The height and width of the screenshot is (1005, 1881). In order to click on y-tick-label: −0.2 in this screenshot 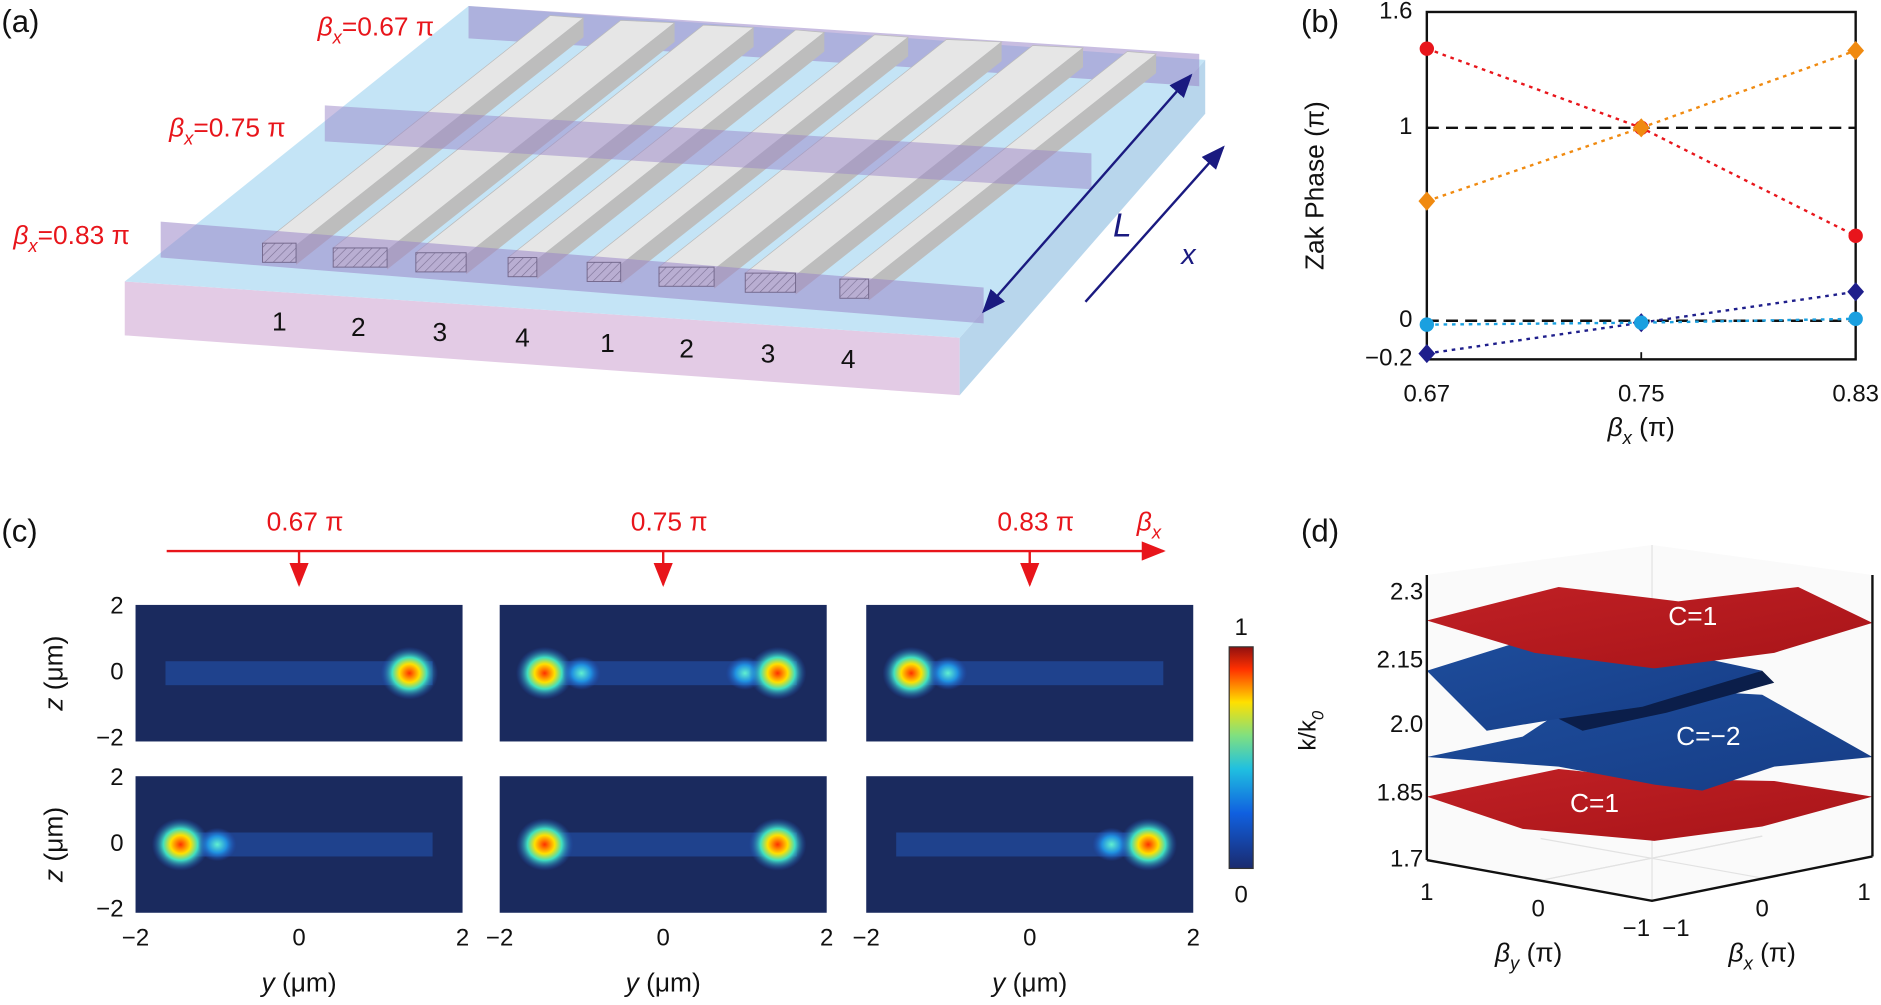, I will do `click(1388, 358)`.